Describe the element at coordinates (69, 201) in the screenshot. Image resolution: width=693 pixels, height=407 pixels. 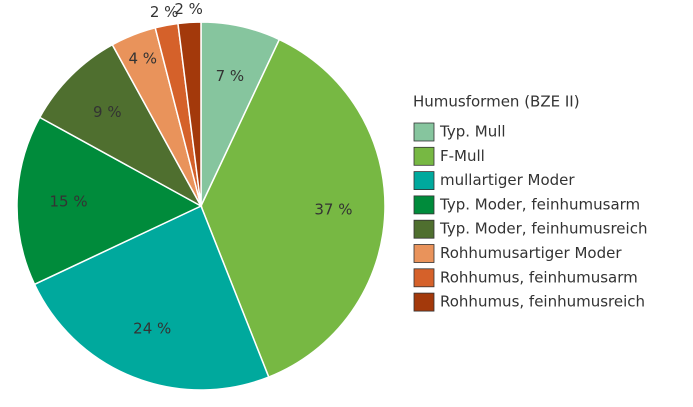
I see `data-label: 15 %` at that location.